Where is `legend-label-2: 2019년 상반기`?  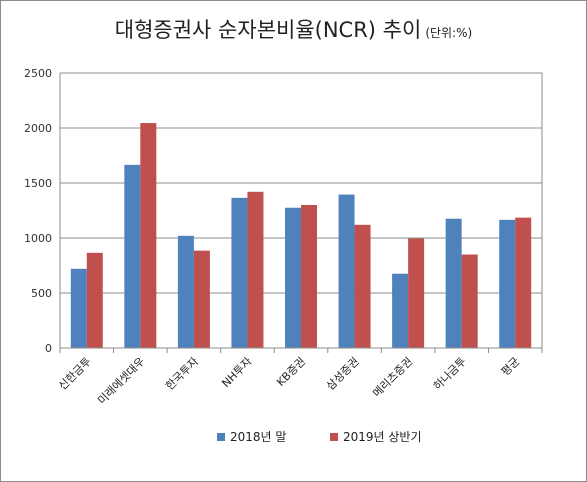
legend-label-2: 2019년 상반기 is located at coordinates (382, 437).